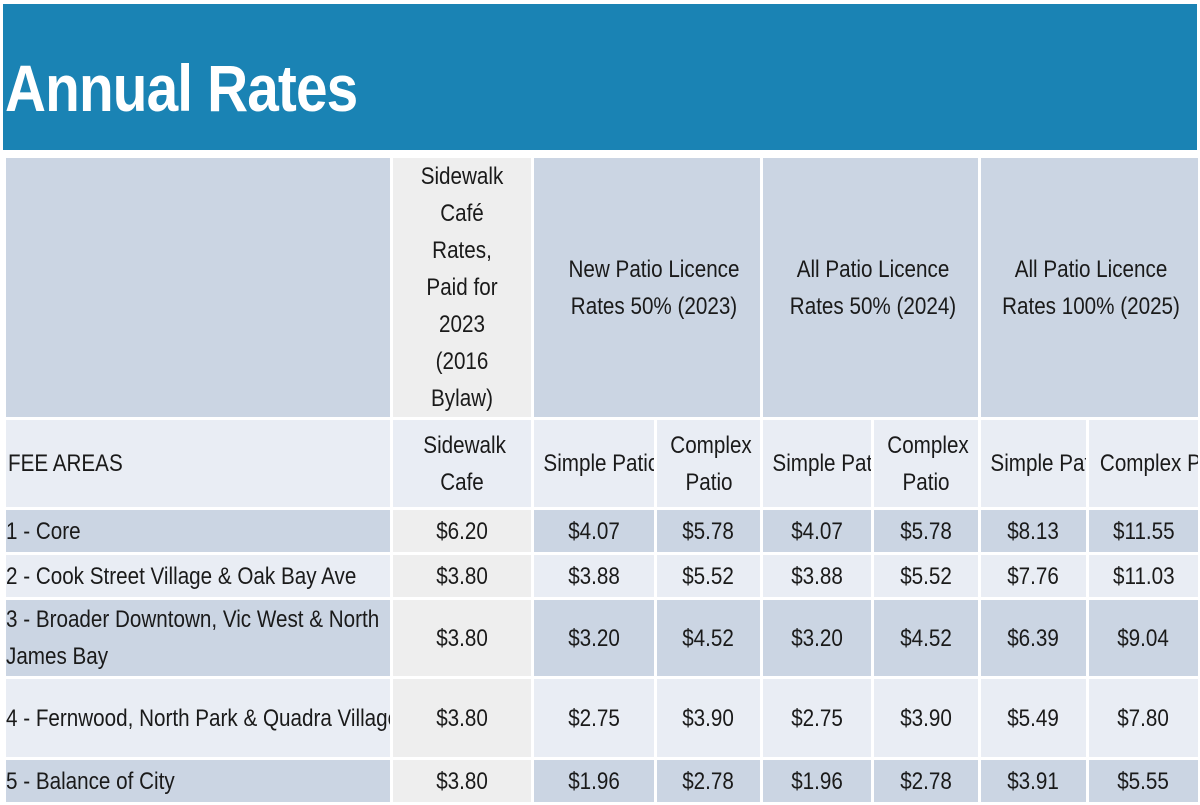 The height and width of the screenshot is (805, 1200). Describe the element at coordinates (198, 531) in the screenshot. I see `fee-area-cell: 1 - Core` at that location.